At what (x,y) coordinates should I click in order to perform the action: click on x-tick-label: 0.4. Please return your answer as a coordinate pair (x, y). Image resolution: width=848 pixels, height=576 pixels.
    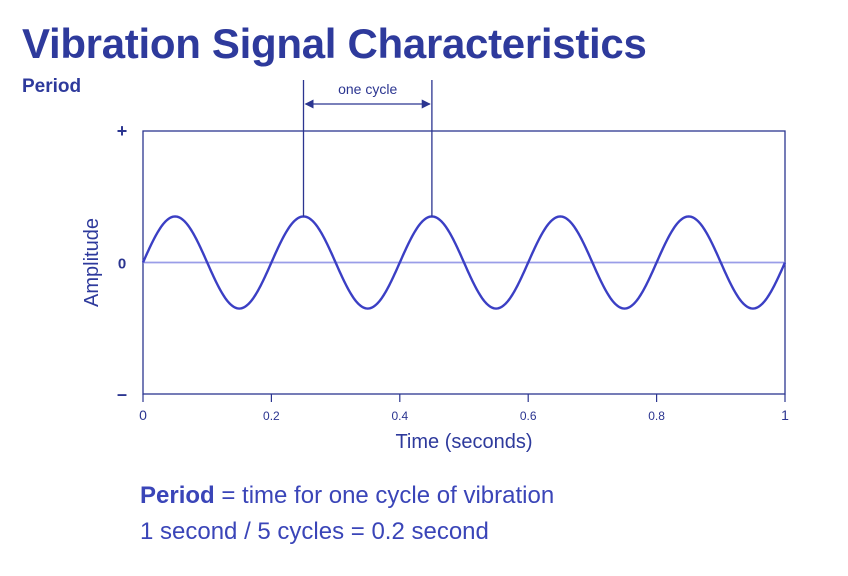
    Looking at the image, I should click on (399, 416).